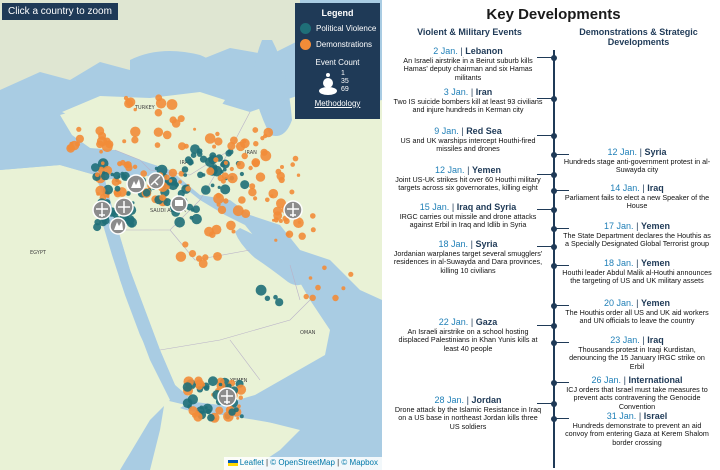  What do you see at coordinates (302, 462) in the screenshot?
I see `openstreetmap-link: © OpenStreetMap` at bounding box center [302, 462].